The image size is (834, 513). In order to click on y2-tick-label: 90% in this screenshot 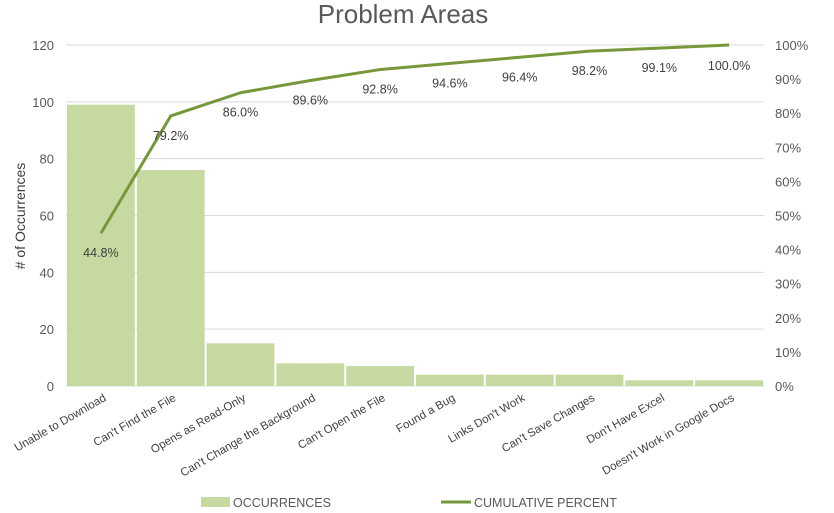, I will do `click(788, 79)`.